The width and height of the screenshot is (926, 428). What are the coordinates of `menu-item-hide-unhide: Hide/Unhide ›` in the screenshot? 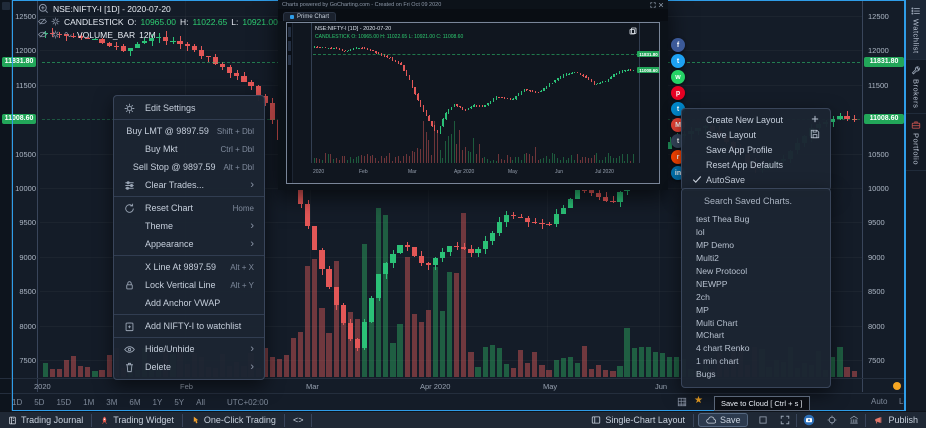 It's located at (189, 349).